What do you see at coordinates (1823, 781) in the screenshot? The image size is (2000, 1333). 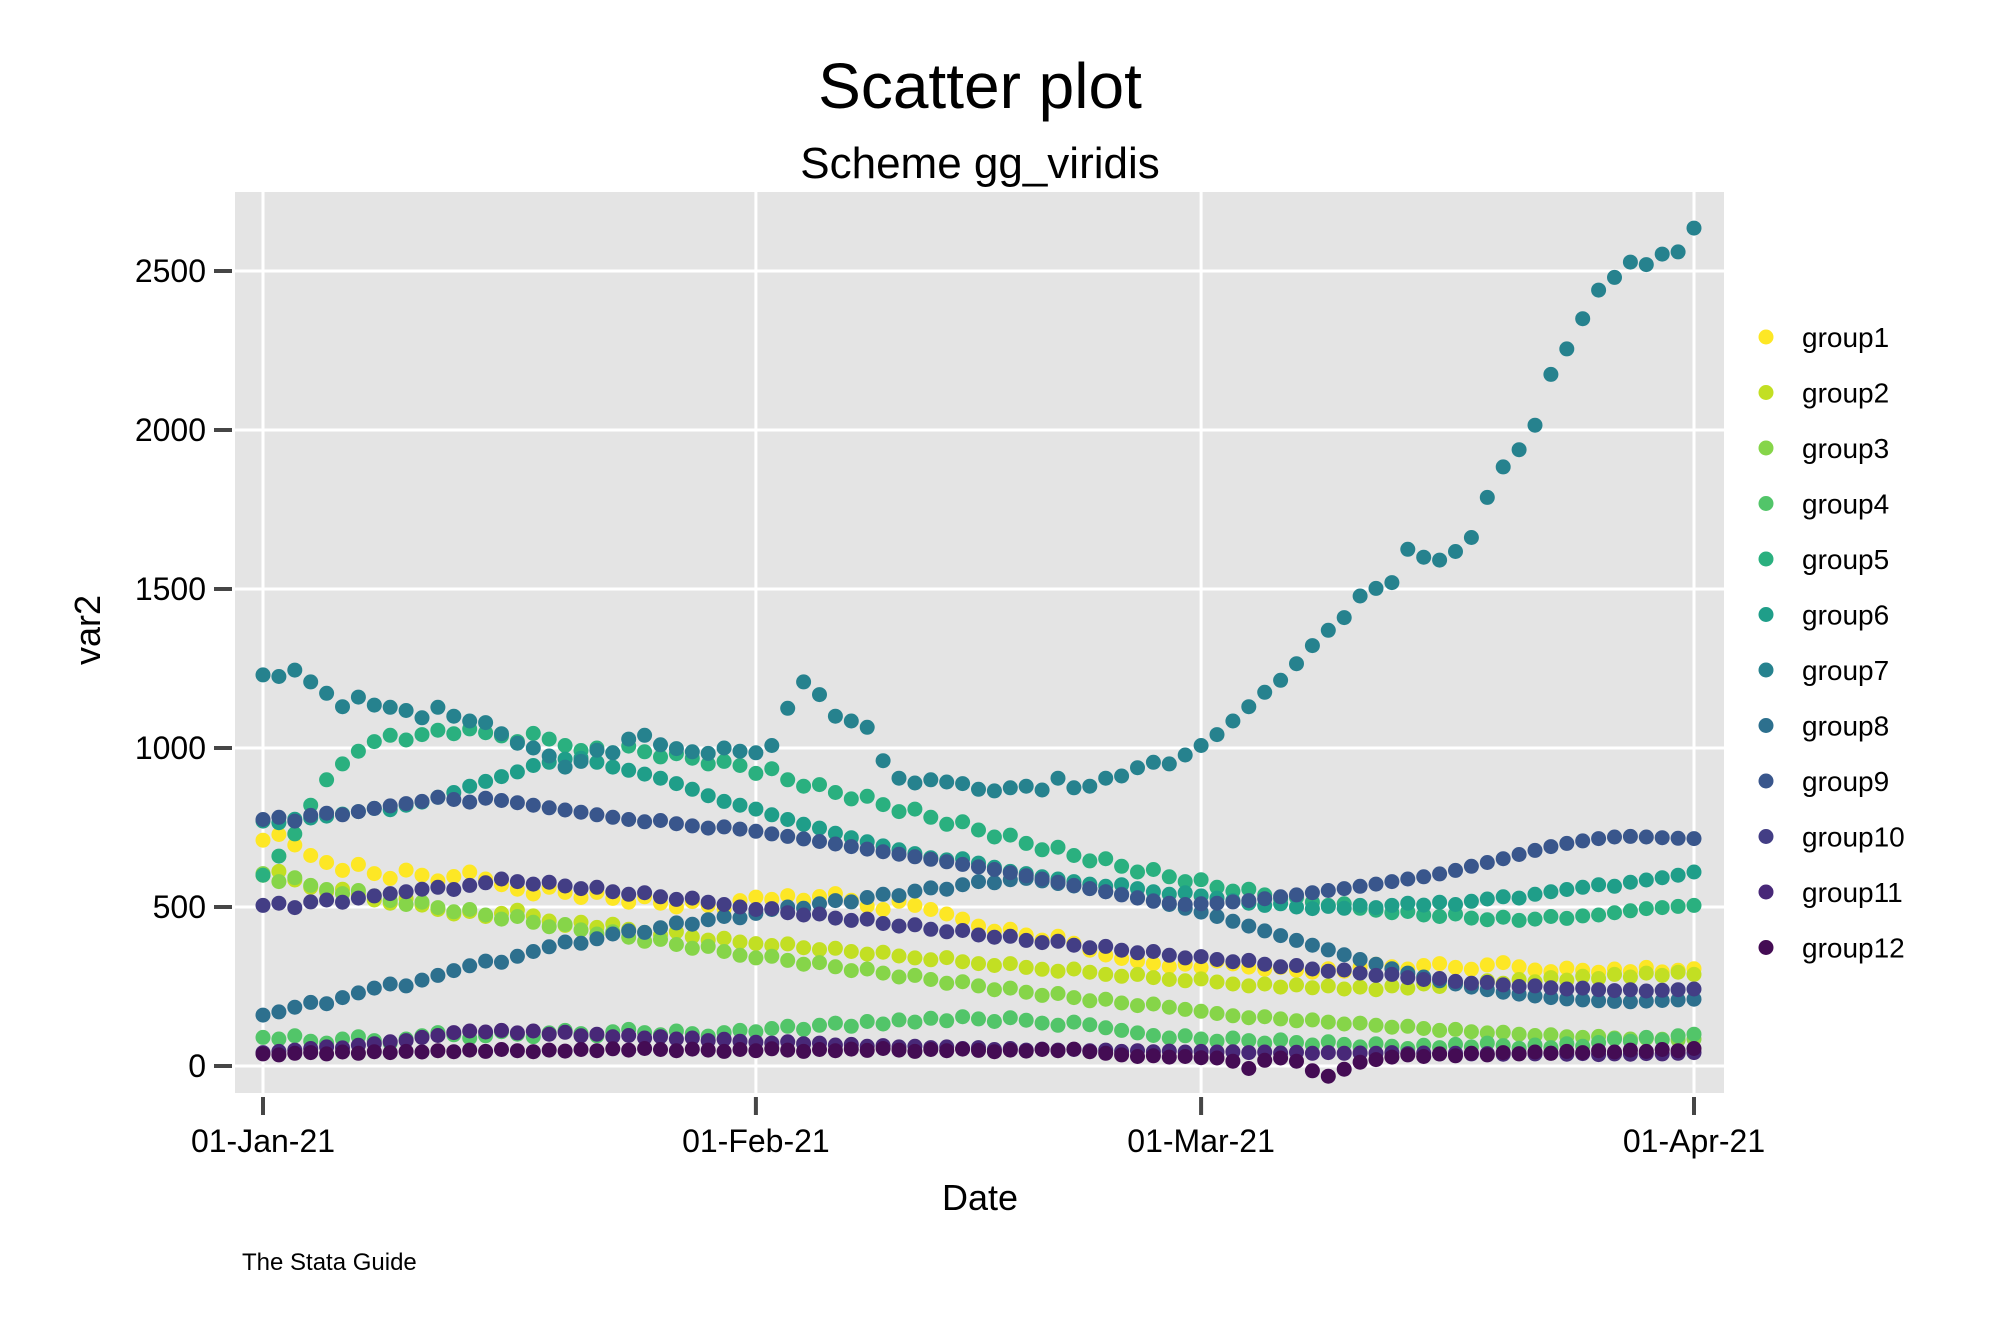 I see `legend-item-group9: group9` at bounding box center [1823, 781].